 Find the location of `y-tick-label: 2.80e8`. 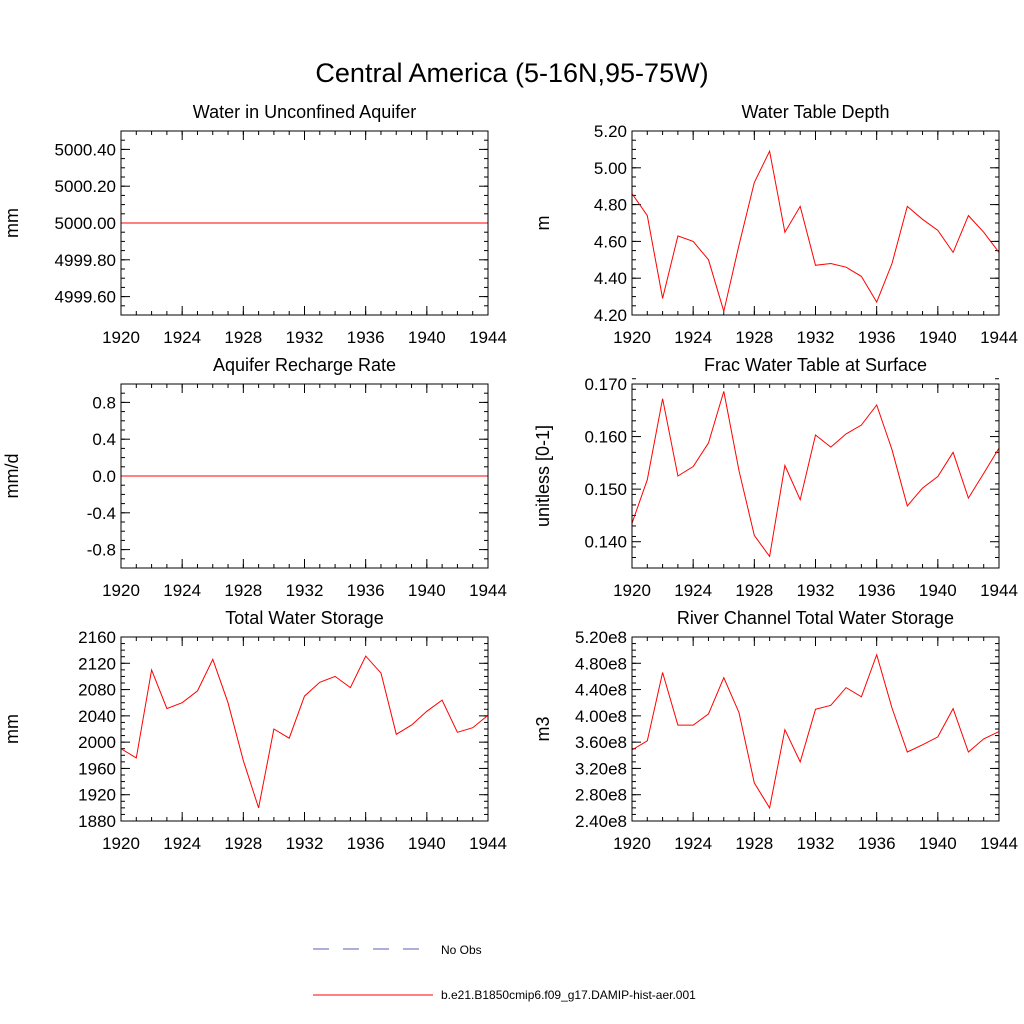

y-tick-label: 2.80e8 is located at coordinates (601, 795).